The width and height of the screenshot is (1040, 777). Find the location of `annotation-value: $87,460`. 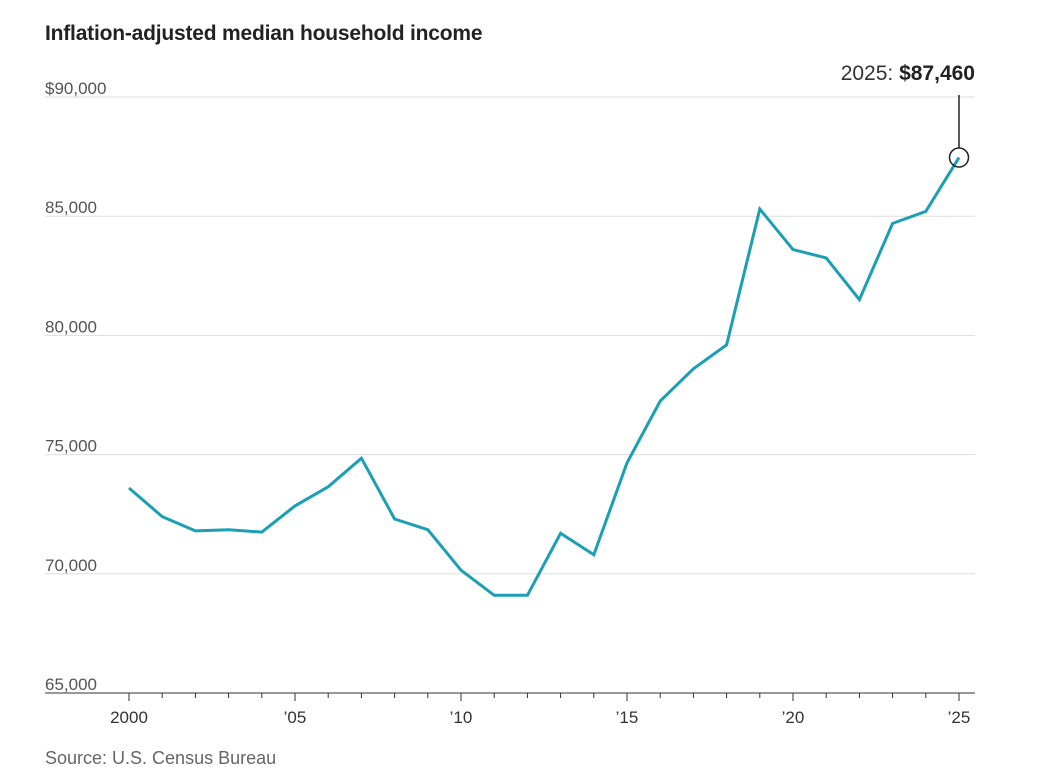

annotation-value: $87,460 is located at coordinates (937, 73).